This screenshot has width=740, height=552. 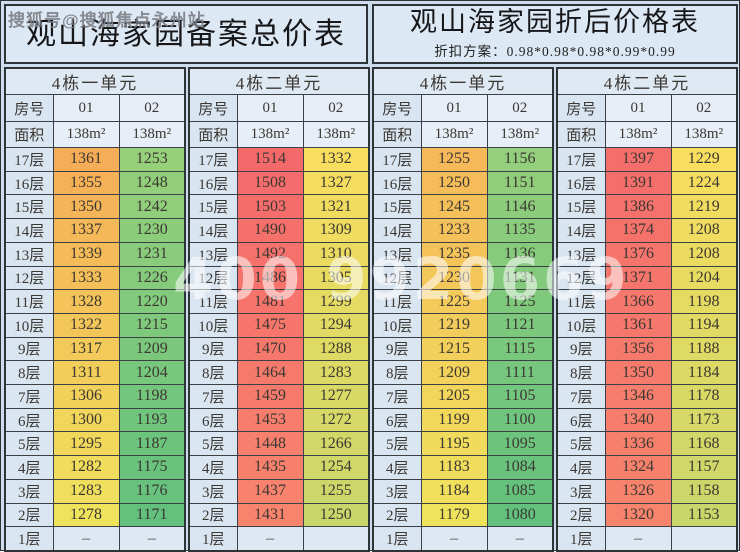 I want to click on watermark-sohu-account: 搜狐号@搜狐焦点永州站, so click(x=107, y=20).